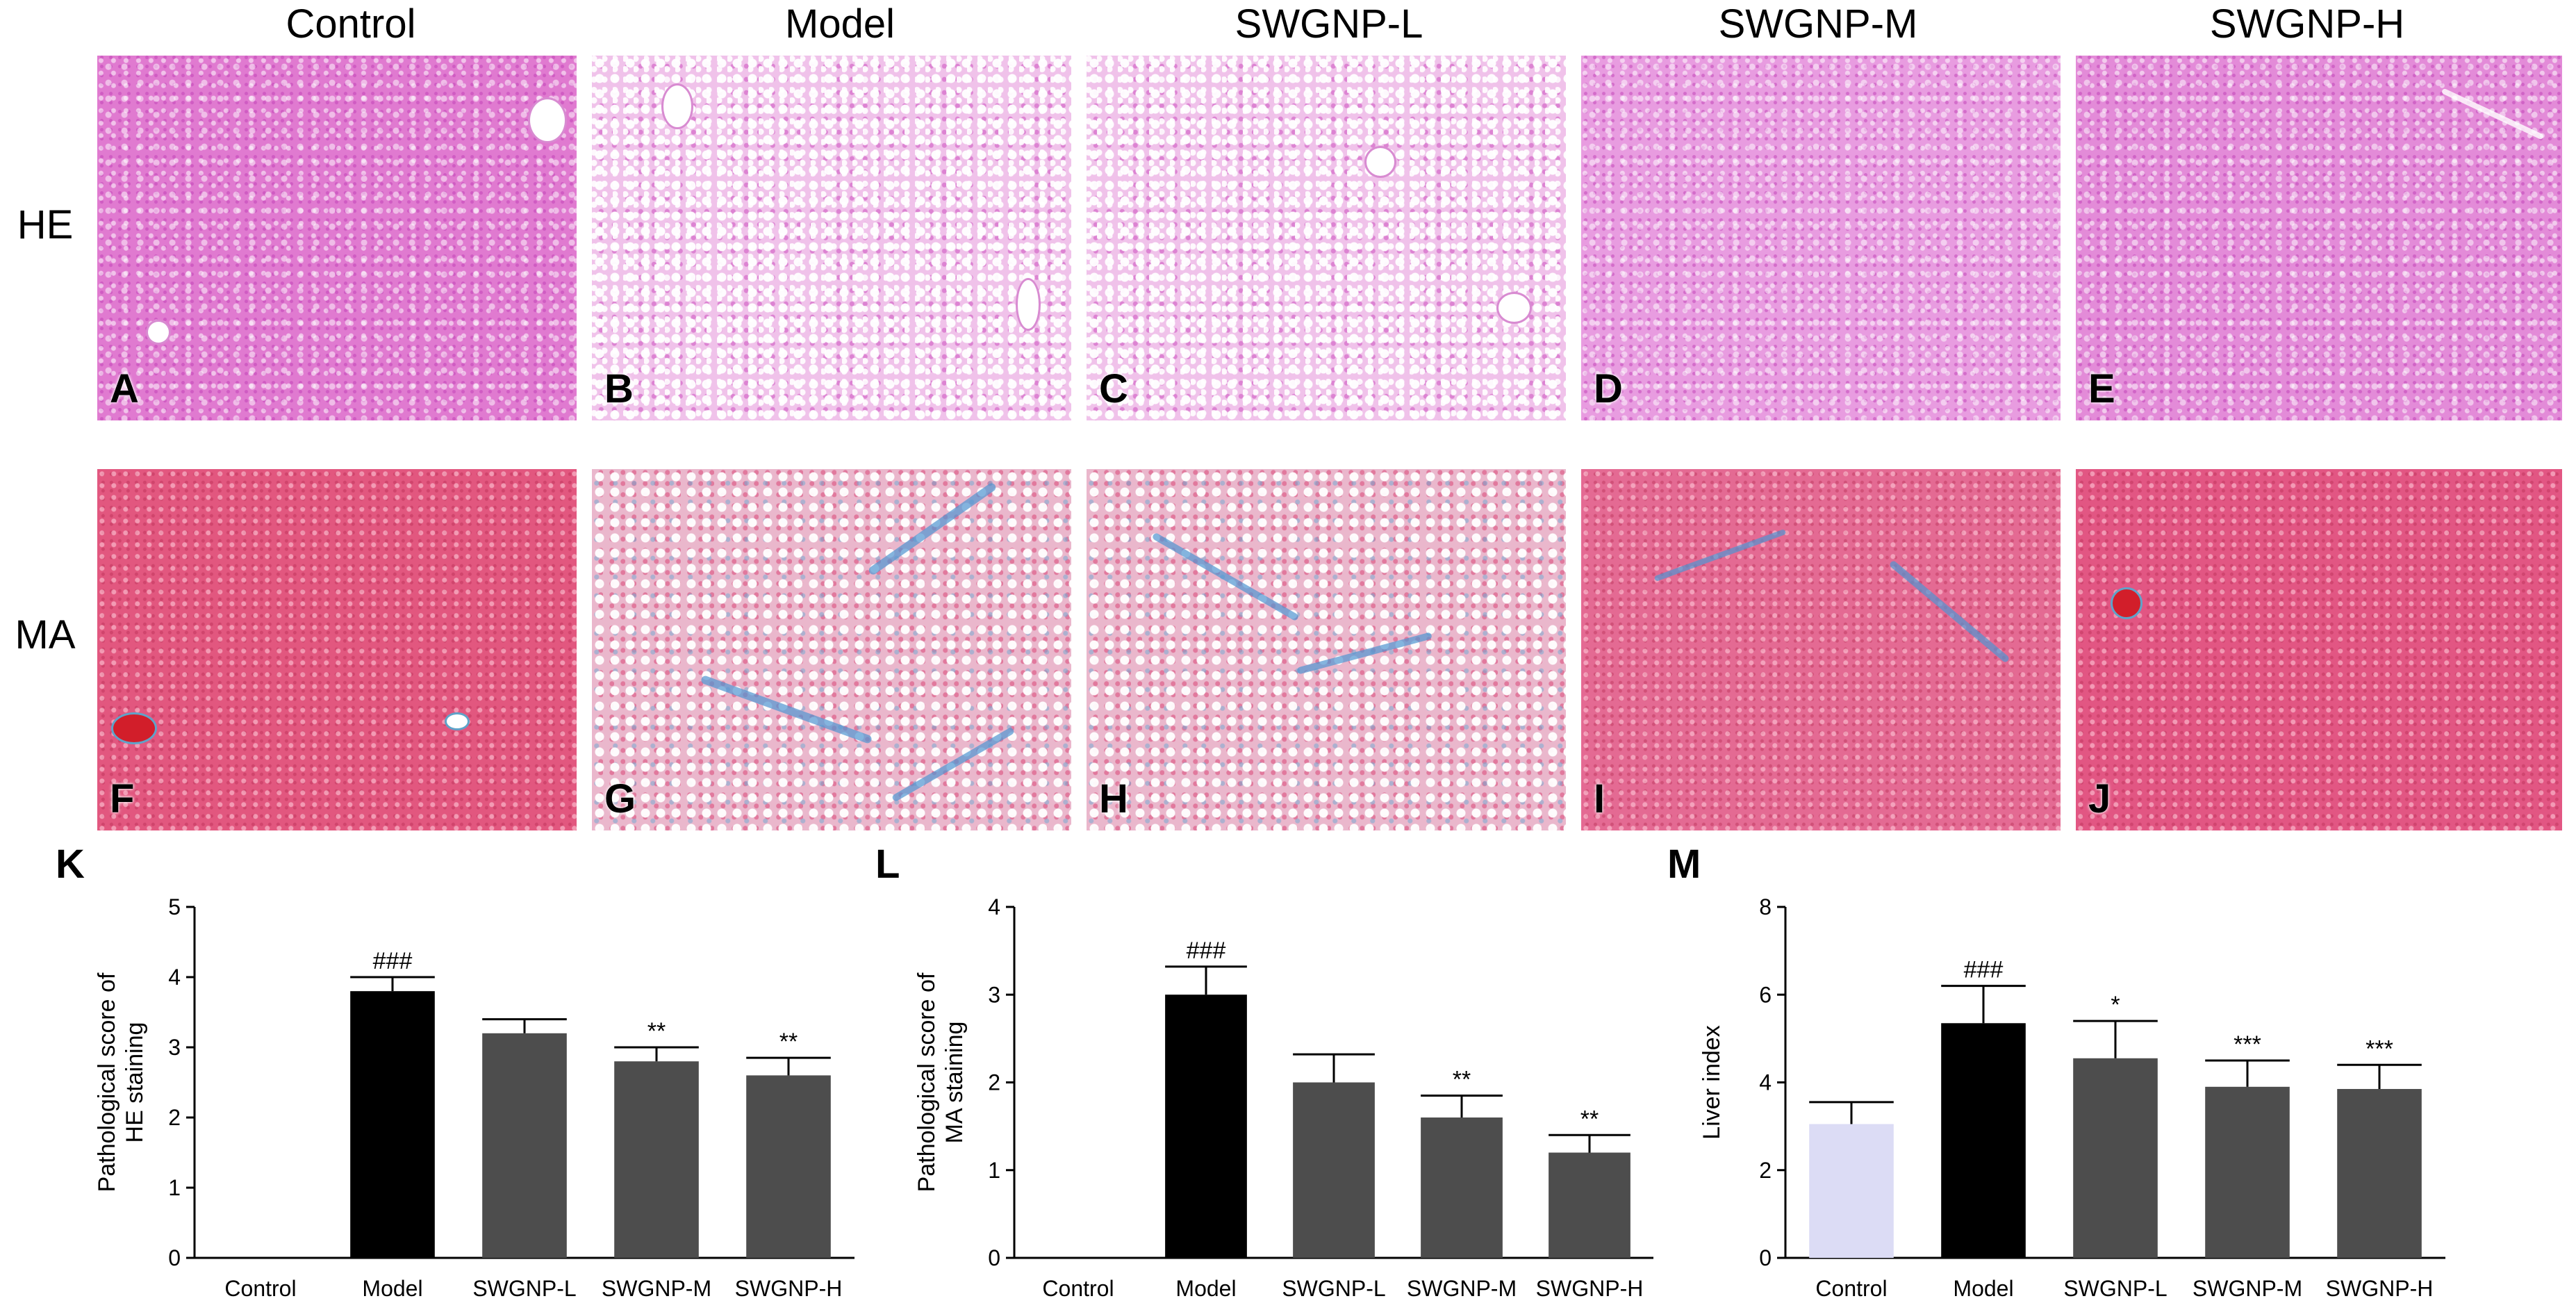  Describe the element at coordinates (2116, 1005) in the screenshot. I see `significance-label: *` at that location.